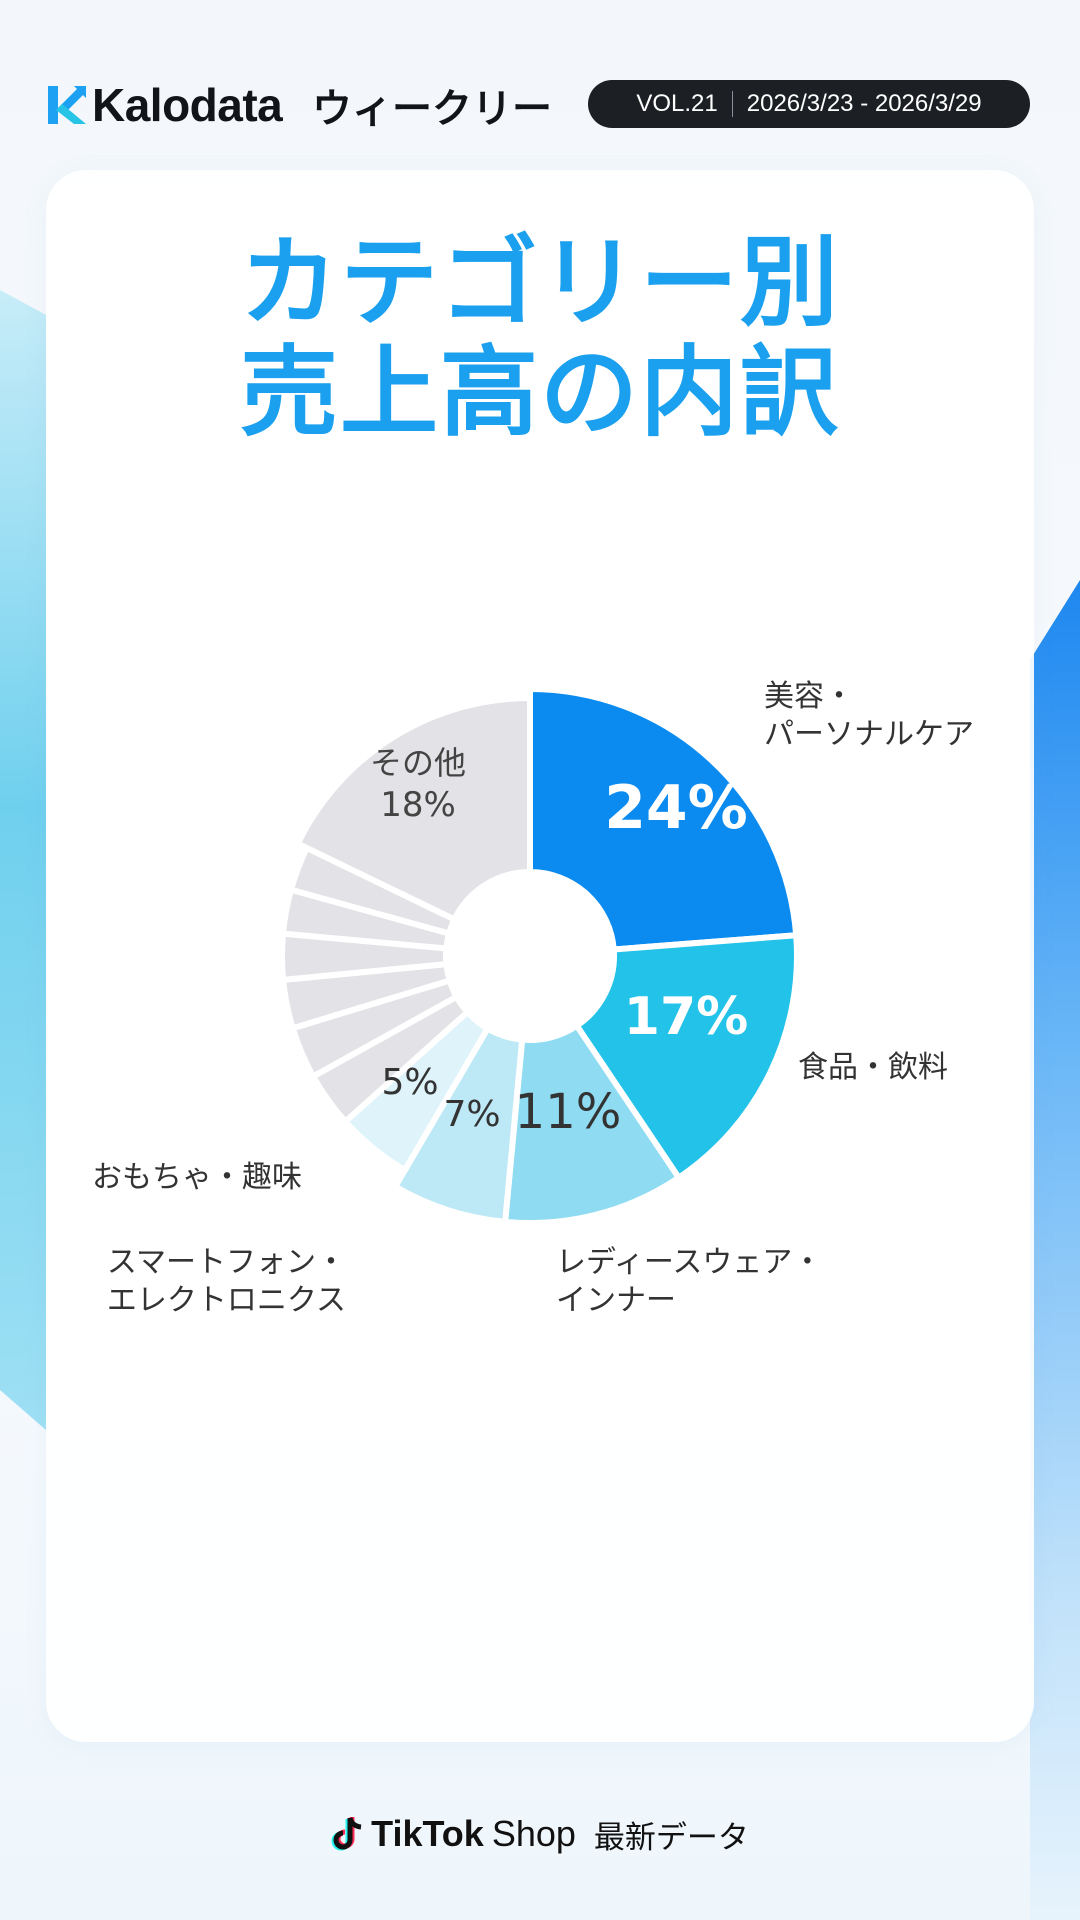  What do you see at coordinates (676, 808) in the screenshot?
I see `value-label-美容-パーソナルケア: 24%` at bounding box center [676, 808].